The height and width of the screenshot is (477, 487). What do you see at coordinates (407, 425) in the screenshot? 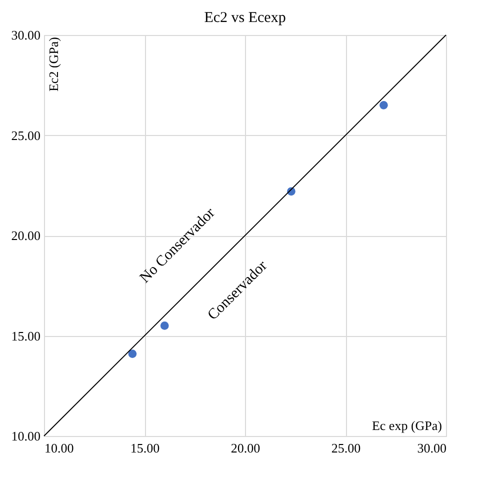
I see `x-axis-title: Ec exp (GPa)` at bounding box center [407, 425].